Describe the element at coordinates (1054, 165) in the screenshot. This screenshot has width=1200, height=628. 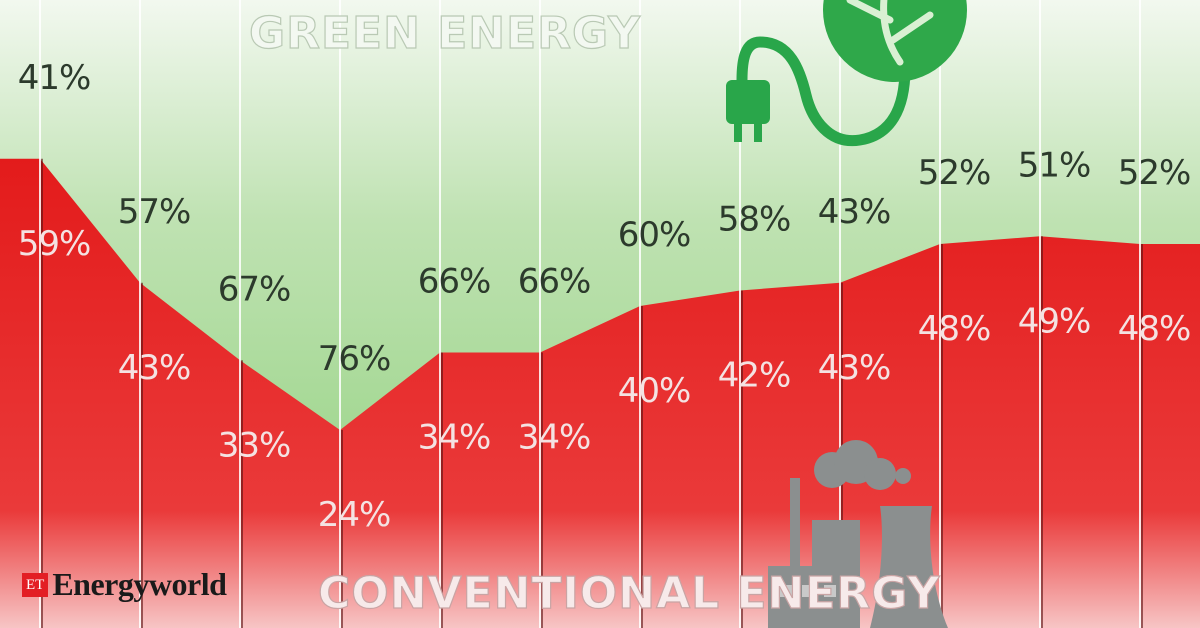
I see `green-share-label: 51%` at that location.